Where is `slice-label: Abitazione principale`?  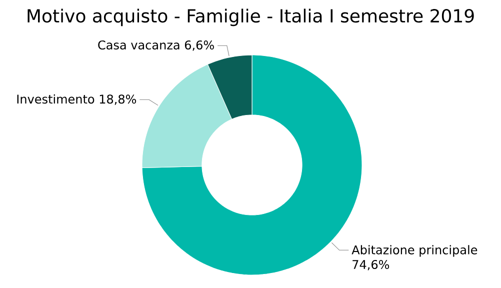
slice-label: Abitazione principale is located at coordinates (415, 251).